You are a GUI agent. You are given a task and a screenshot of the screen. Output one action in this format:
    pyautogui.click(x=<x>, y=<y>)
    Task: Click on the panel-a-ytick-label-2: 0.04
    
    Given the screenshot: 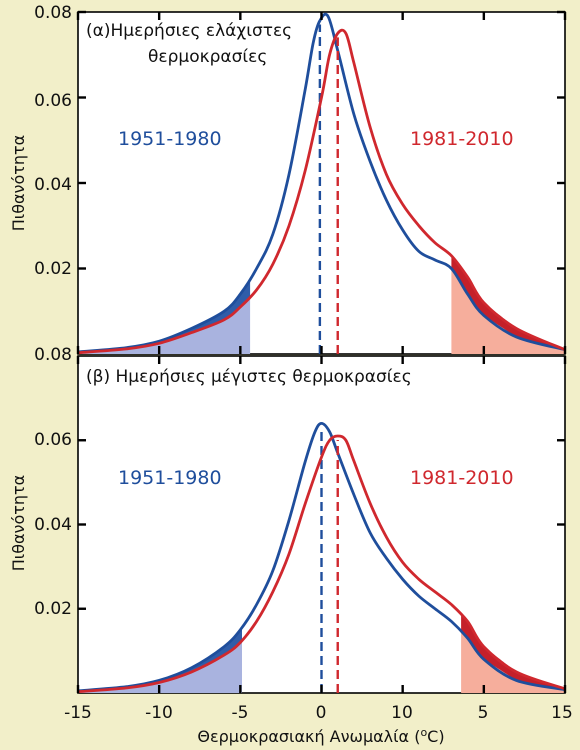 What is the action you would take?
    pyautogui.click(x=53, y=185)
    